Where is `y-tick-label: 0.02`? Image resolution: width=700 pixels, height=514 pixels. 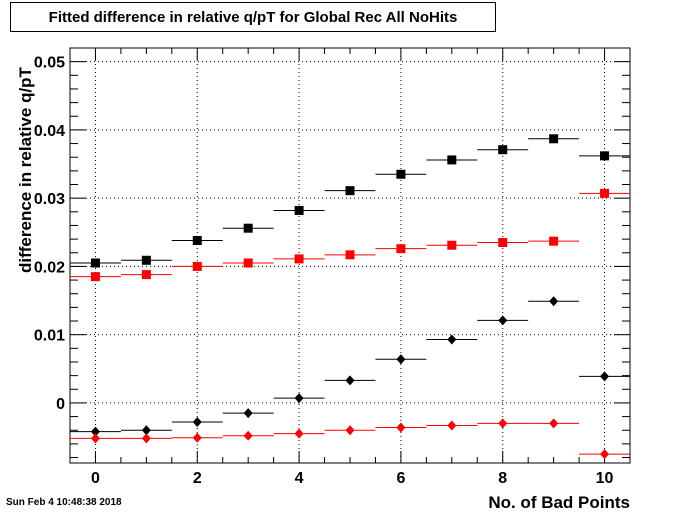
y-tick-label: 0.02 is located at coordinates (49, 267).